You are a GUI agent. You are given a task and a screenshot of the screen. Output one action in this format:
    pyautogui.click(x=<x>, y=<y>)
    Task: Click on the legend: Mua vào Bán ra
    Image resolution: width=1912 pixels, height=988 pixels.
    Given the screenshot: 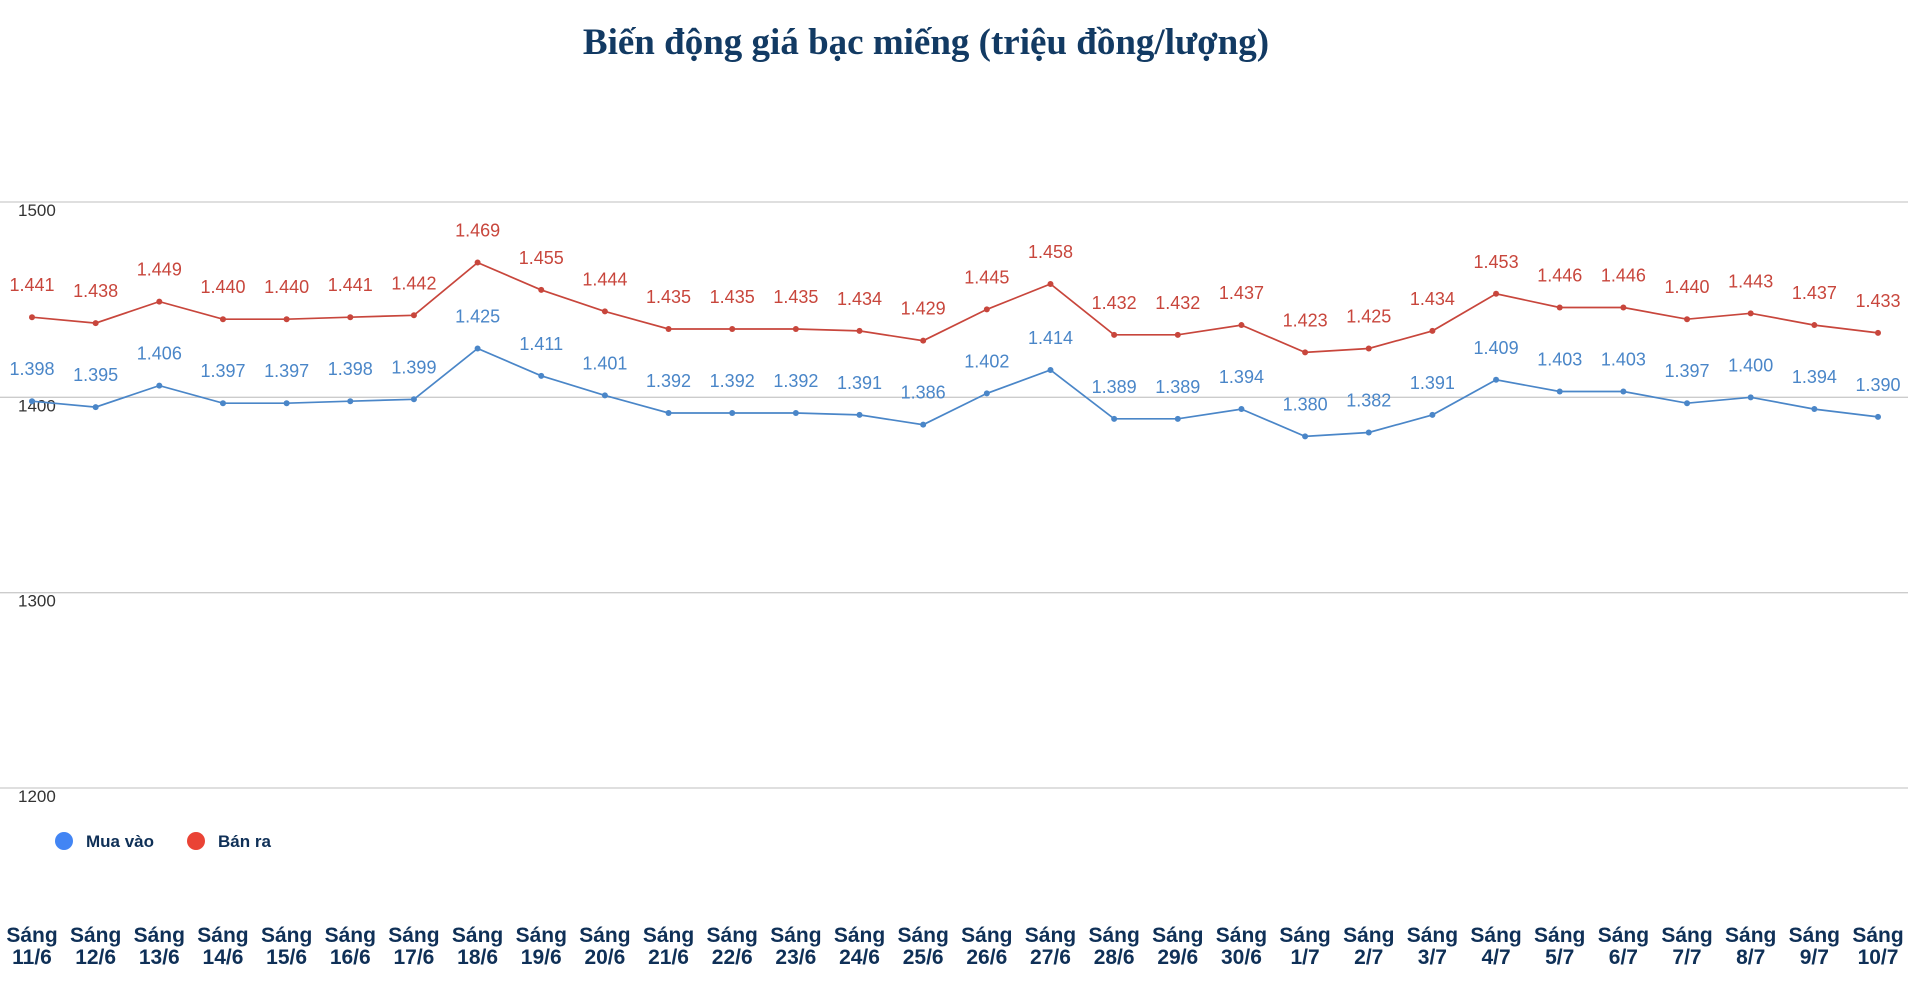 What is the action you would take?
    pyautogui.click(x=163, y=841)
    